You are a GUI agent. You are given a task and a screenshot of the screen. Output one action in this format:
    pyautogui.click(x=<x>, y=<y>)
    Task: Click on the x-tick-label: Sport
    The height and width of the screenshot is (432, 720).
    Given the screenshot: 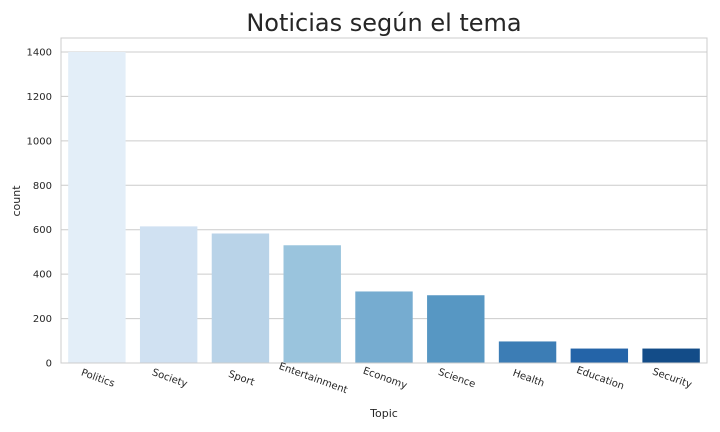 What is the action you would take?
    pyautogui.click(x=241, y=379)
    